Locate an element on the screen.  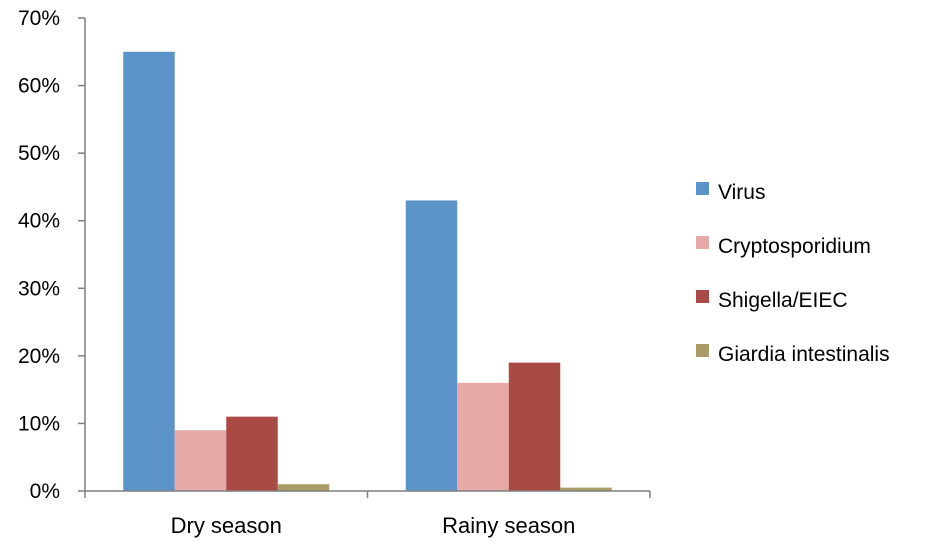
bar-shigella-eiec-rainy-season is located at coordinates (534, 426).